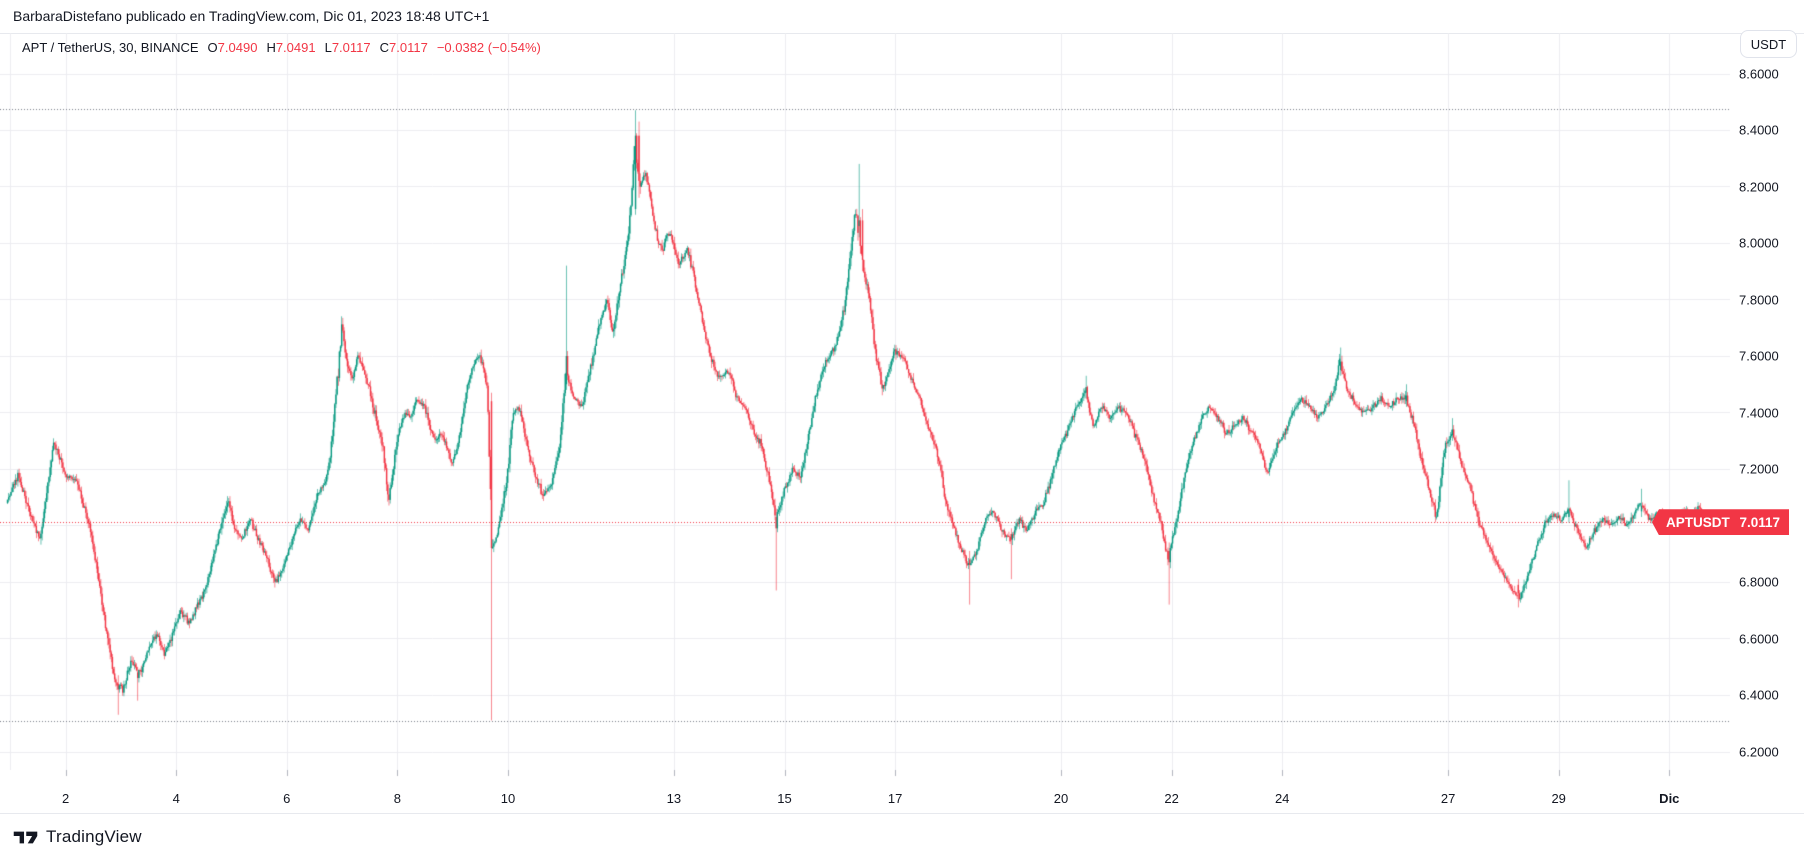 The width and height of the screenshot is (1804, 861). What do you see at coordinates (397, 798) in the screenshot?
I see `time-tick-label: 8` at bounding box center [397, 798].